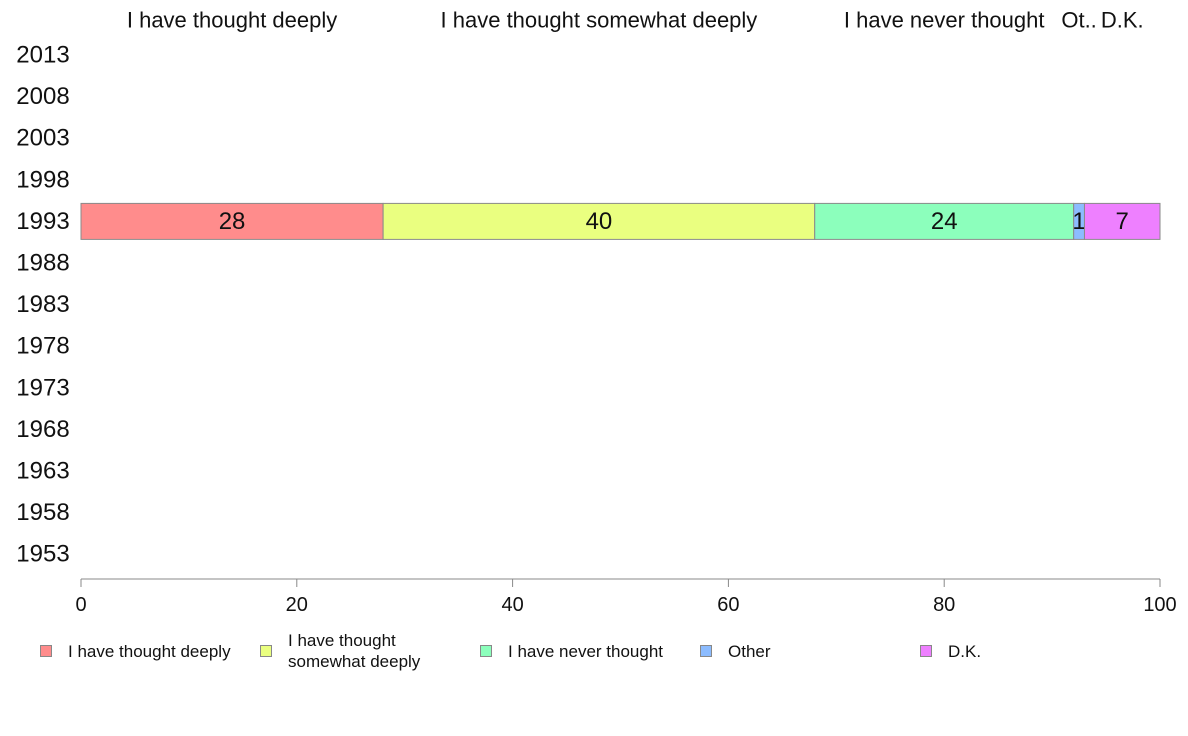 The width and height of the screenshot is (1188, 736). Describe the element at coordinates (965, 651) in the screenshot. I see `legend-label: D.K.` at that location.